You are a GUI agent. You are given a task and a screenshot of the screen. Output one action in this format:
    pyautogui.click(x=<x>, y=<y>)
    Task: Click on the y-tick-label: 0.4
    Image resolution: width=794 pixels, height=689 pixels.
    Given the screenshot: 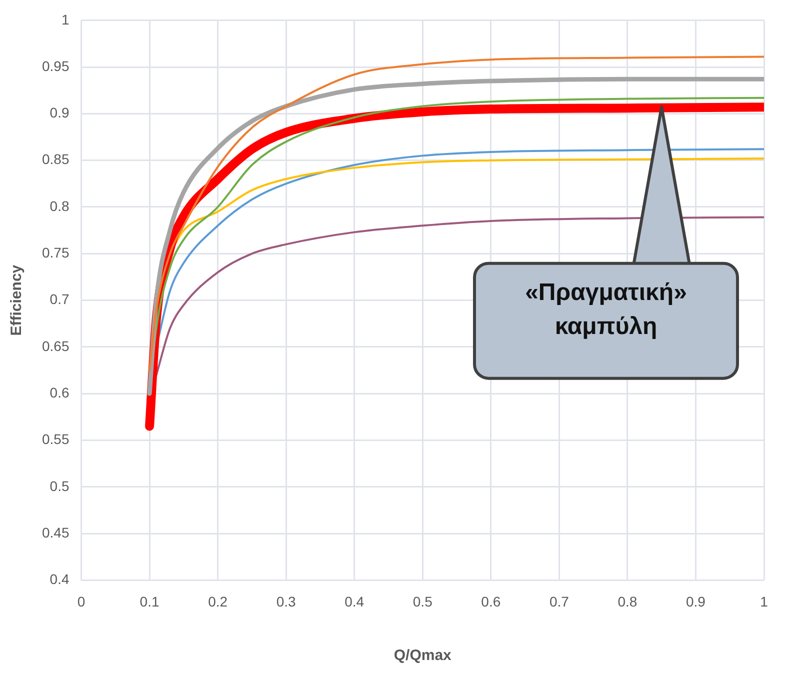 What is the action you would take?
    pyautogui.click(x=60, y=579)
    